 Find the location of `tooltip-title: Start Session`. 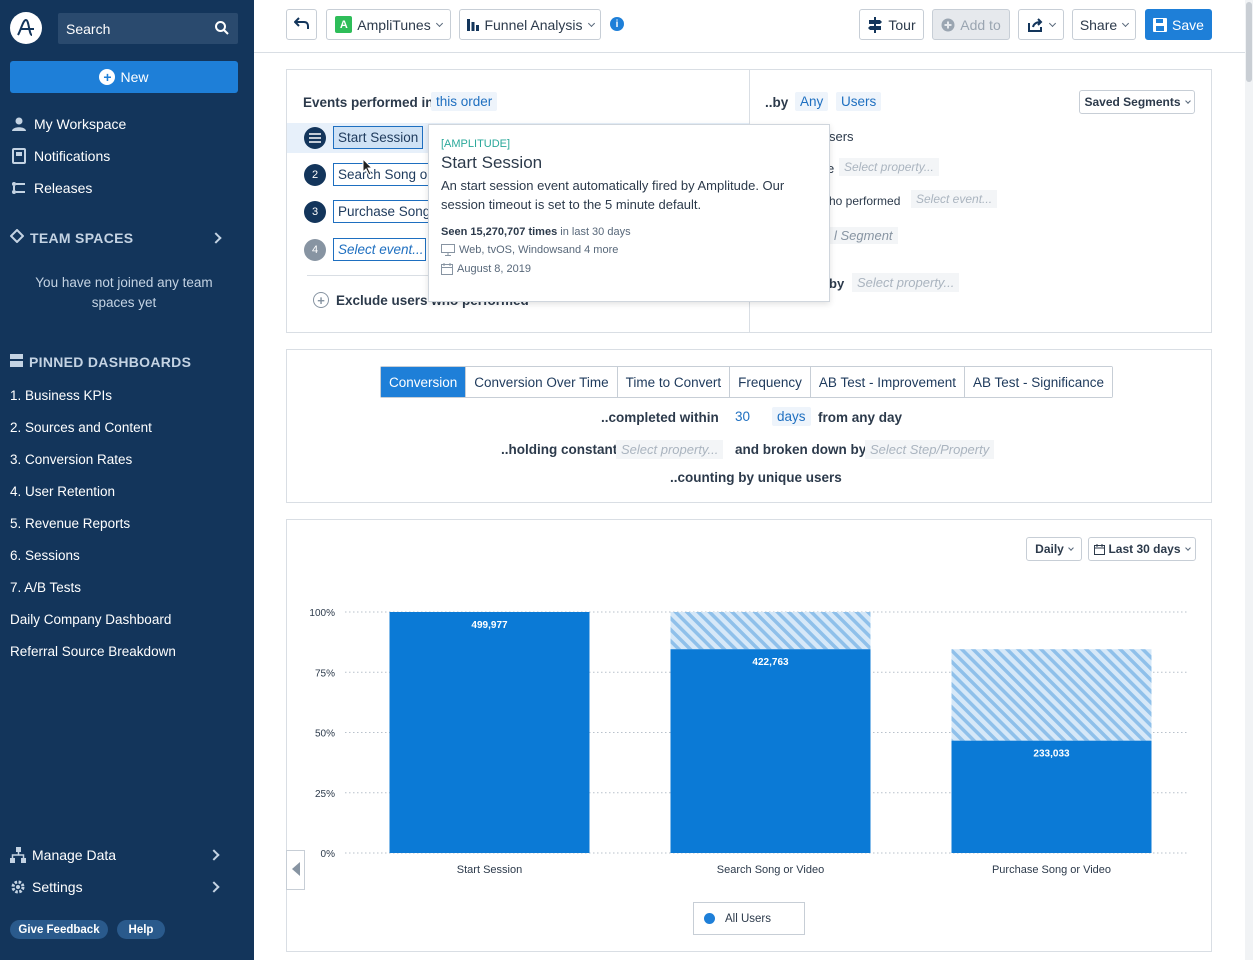

tooltip-title: Start Session is located at coordinates (492, 162).